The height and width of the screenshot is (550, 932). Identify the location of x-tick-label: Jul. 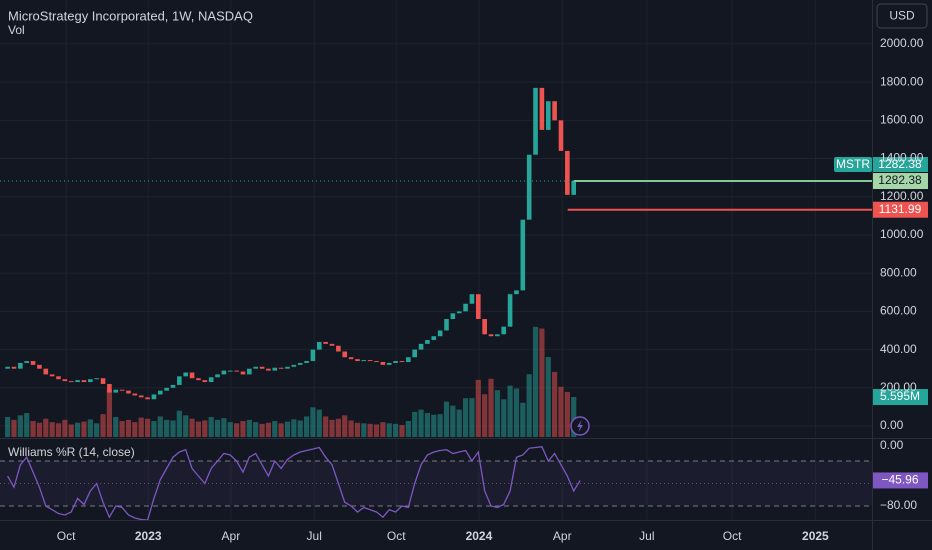
(314, 536).